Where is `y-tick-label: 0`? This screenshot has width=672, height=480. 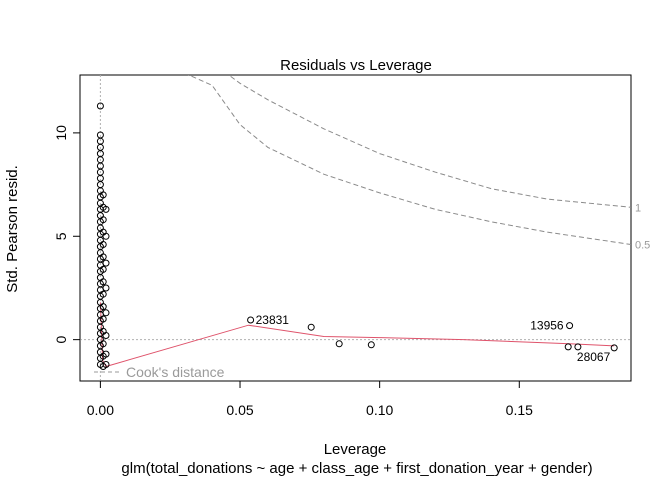
y-tick-label: 0 is located at coordinates (61, 339).